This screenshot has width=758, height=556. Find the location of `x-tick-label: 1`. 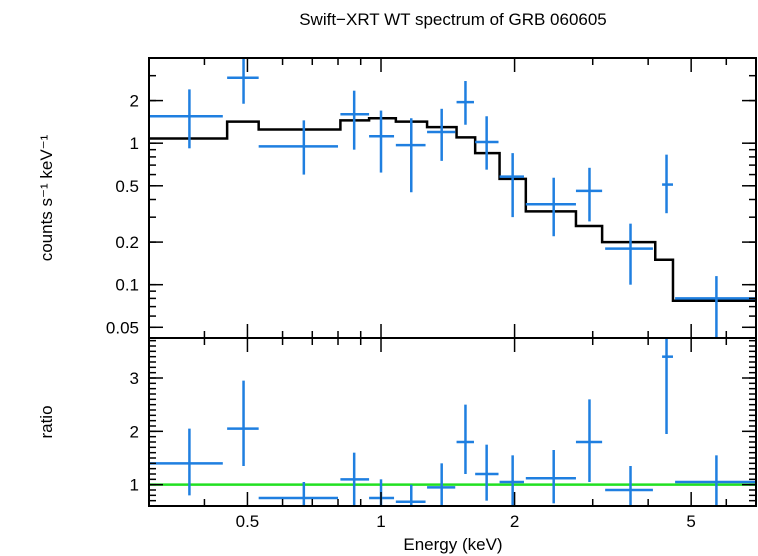

x-tick-label: 1 is located at coordinates (380, 521).